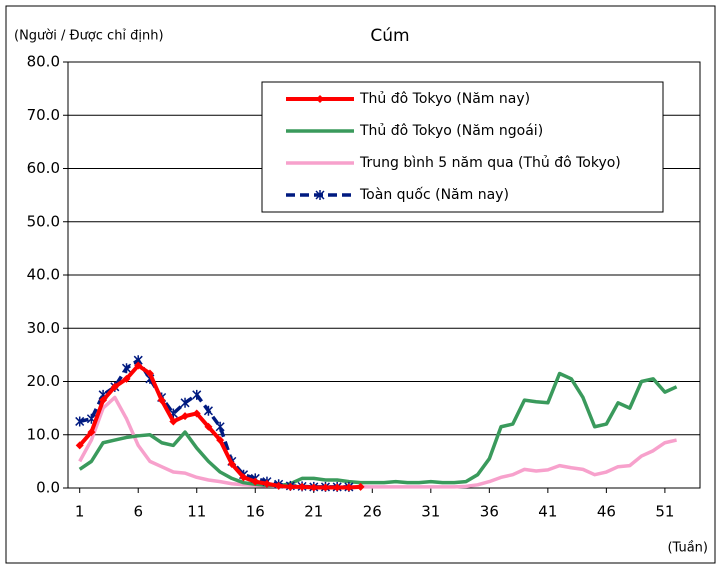  What do you see at coordinates (434, 194) in the screenshot?
I see `legend-label: Toàn quốc (Năm nay)` at bounding box center [434, 194].